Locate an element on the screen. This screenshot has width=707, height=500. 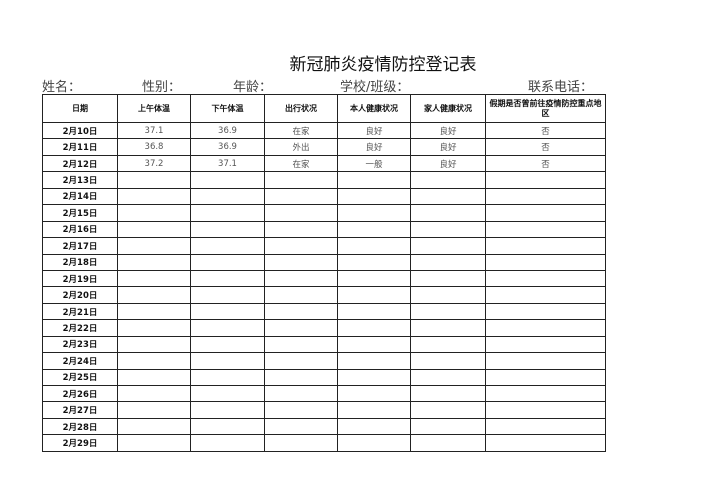
table-cell: 外出 is located at coordinates (301, 147).